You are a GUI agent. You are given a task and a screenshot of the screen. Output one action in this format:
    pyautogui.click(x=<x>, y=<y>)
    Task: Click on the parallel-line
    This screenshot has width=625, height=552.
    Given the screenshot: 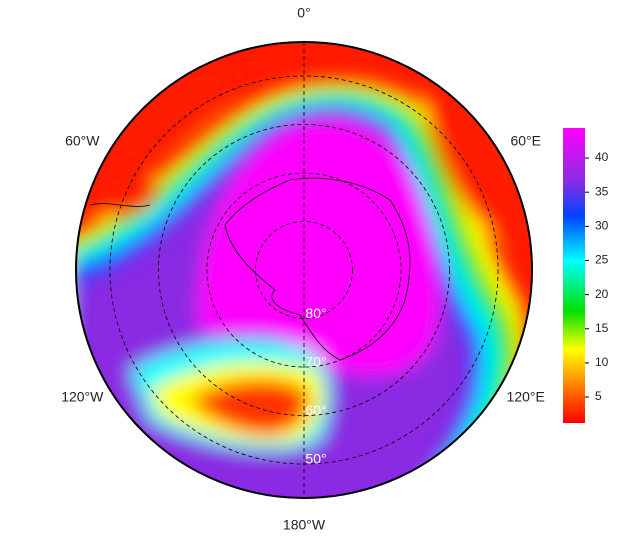 What is the action you would take?
    pyautogui.click(x=304, y=270)
    